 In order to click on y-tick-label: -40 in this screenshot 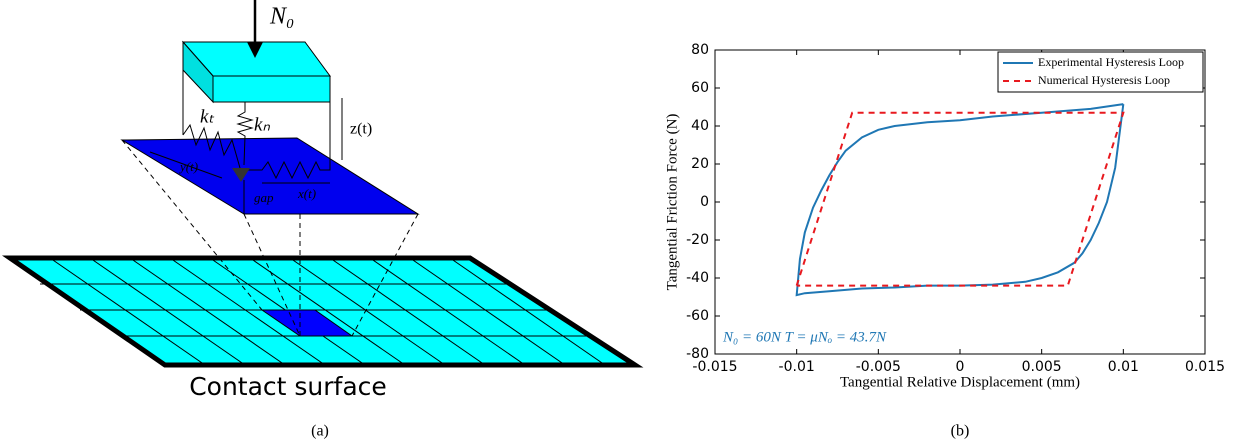, I will do `click(697, 278)`.